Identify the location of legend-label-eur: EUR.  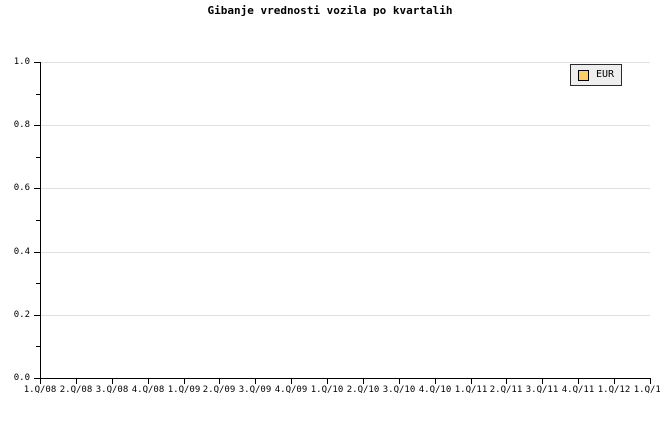
(605, 74).